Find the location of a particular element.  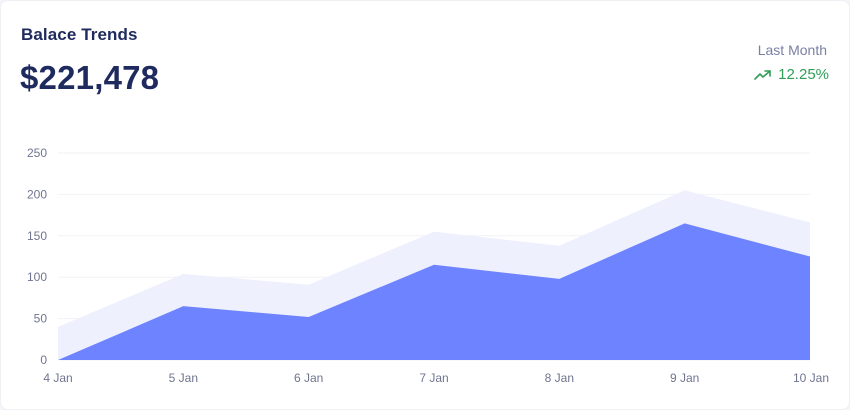

card-title: Balace Trends is located at coordinates (79, 34).